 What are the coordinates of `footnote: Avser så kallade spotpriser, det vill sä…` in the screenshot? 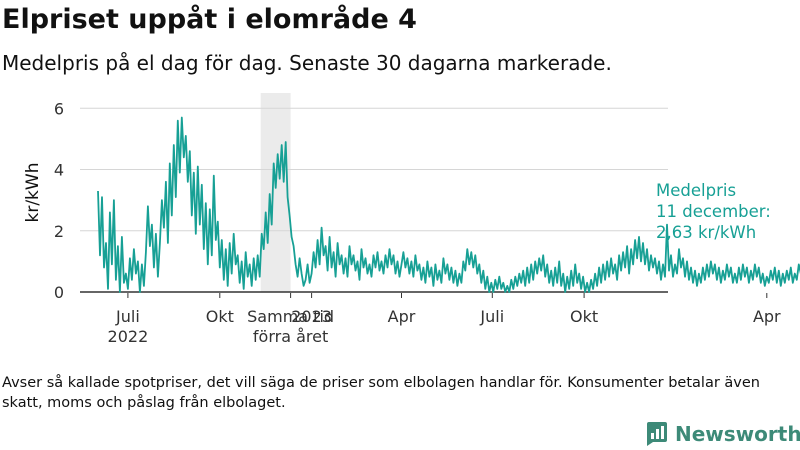 It's located at (381, 393).